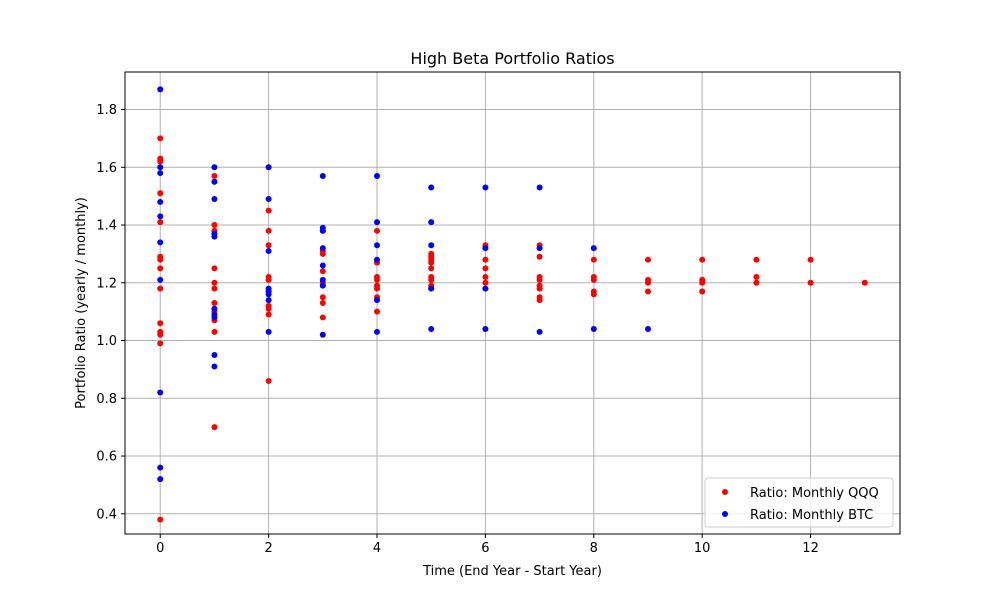 Image resolution: width=1000 pixels, height=600 pixels. I want to click on y-tick-label: 0.4, so click(106, 514).